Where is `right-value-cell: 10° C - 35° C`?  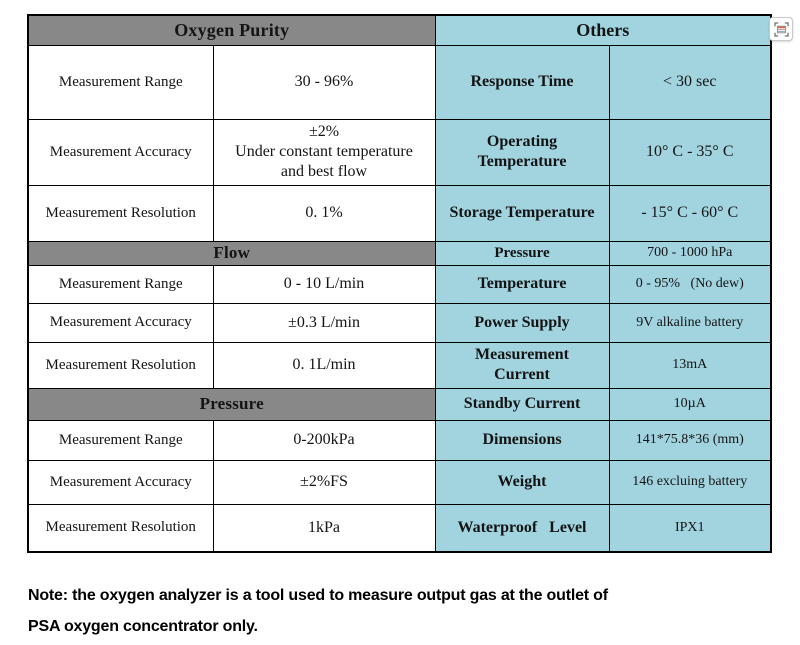 right-value-cell: 10° C - 35° C is located at coordinates (690, 152).